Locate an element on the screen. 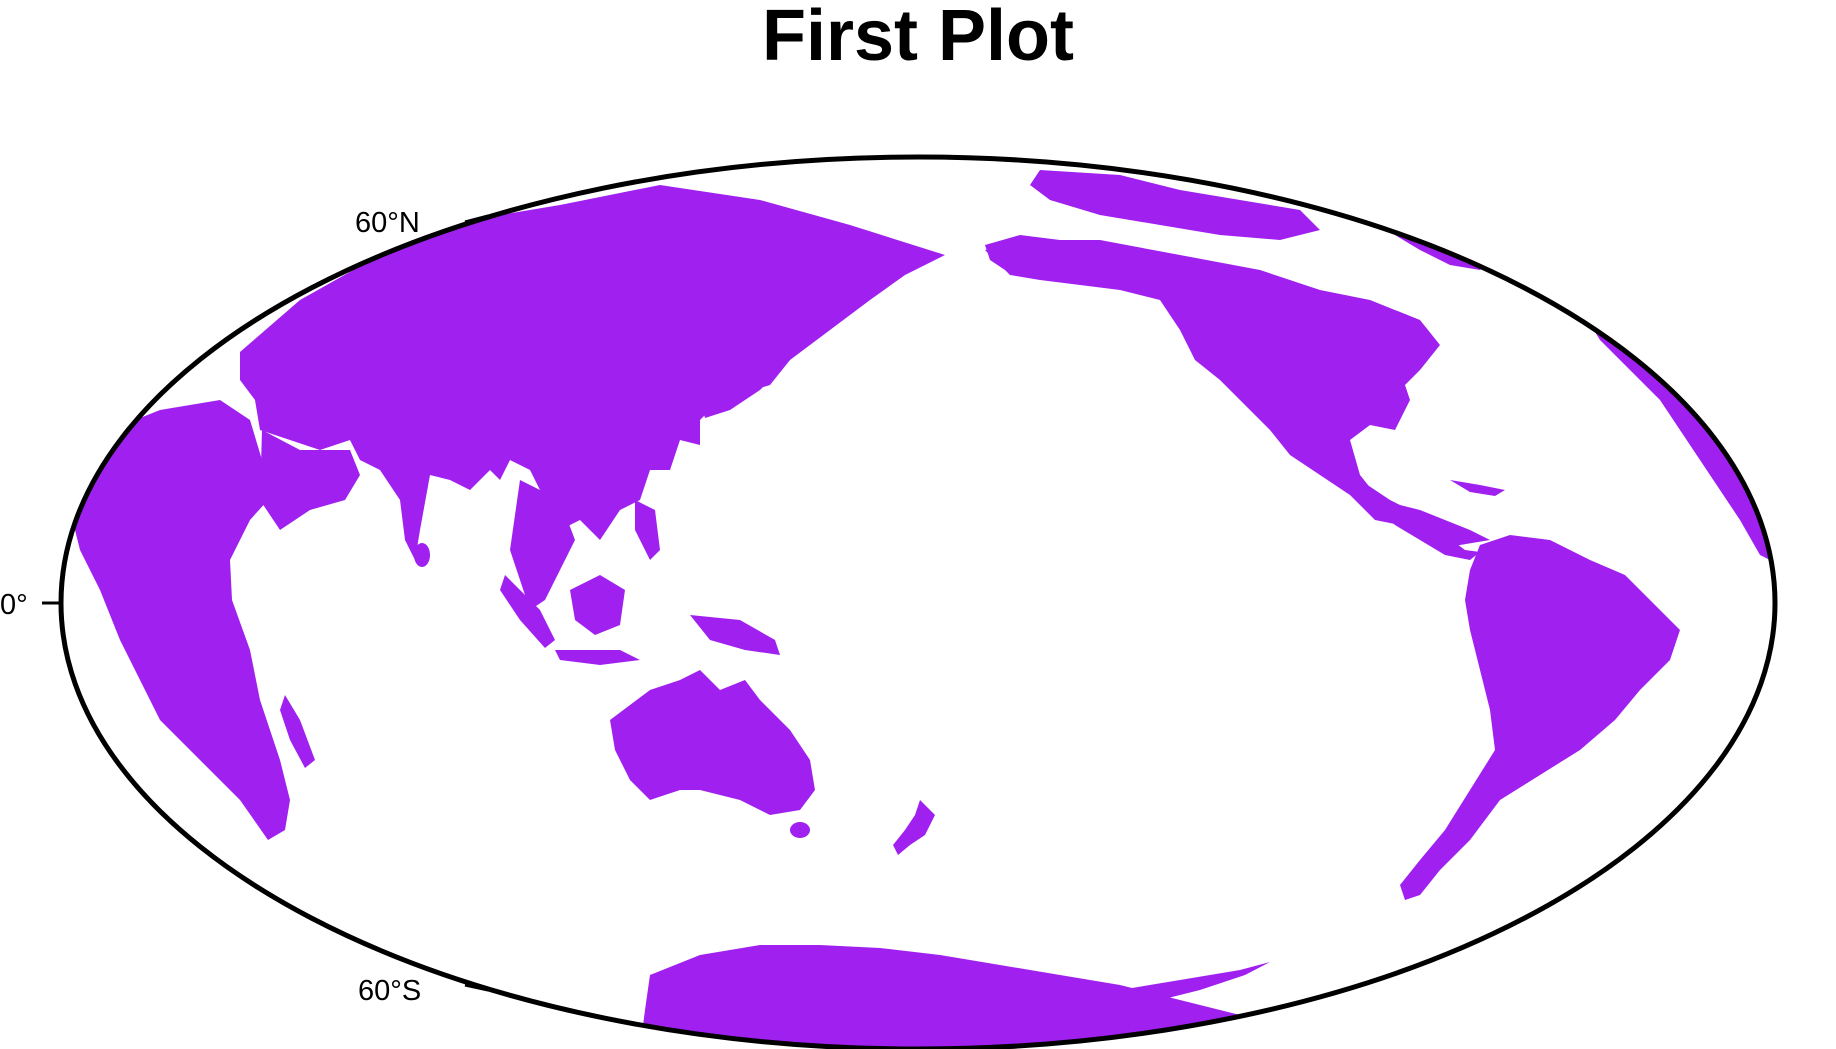 The height and width of the screenshot is (1049, 1836). lat-label-60n: 60°N is located at coordinates (387, 223).